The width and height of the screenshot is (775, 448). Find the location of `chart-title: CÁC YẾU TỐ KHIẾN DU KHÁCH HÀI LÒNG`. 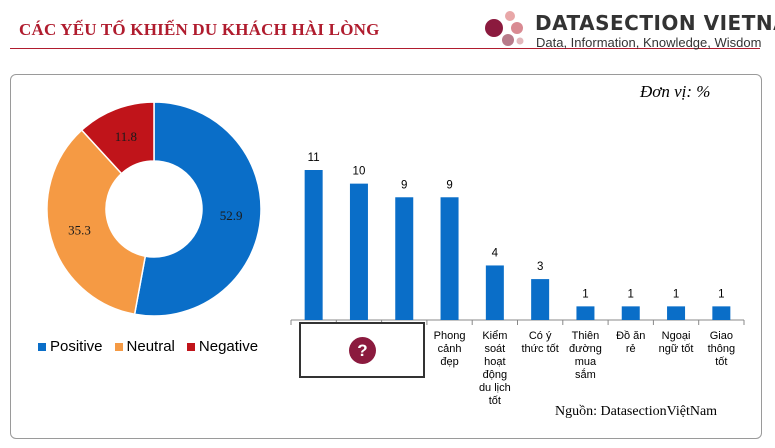

chart-title: CÁC YẾU TỐ KHIẾN DU KHÁCH HÀI LÒNG is located at coordinates (199, 29).